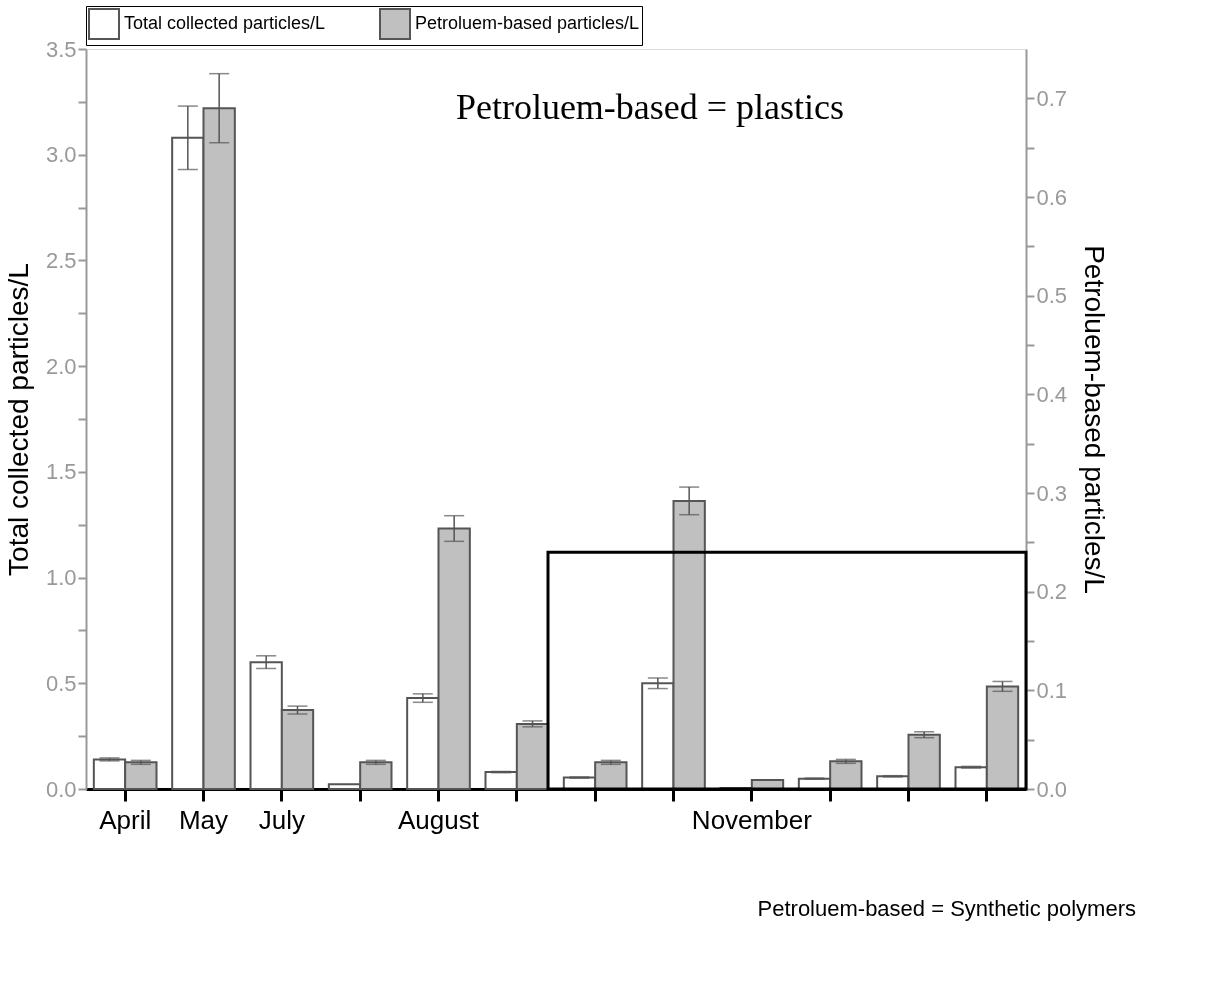 The height and width of the screenshot is (987, 1211). What do you see at coordinates (1052, 690) in the screenshot?
I see `y2-tick-label: 0.1` at bounding box center [1052, 690].